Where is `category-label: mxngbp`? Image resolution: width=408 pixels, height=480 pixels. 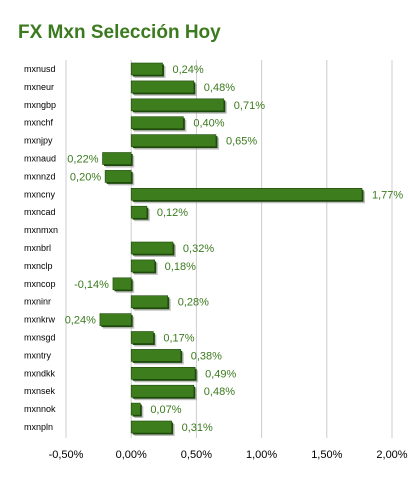 category-label: mxngbp is located at coordinates (40, 105).